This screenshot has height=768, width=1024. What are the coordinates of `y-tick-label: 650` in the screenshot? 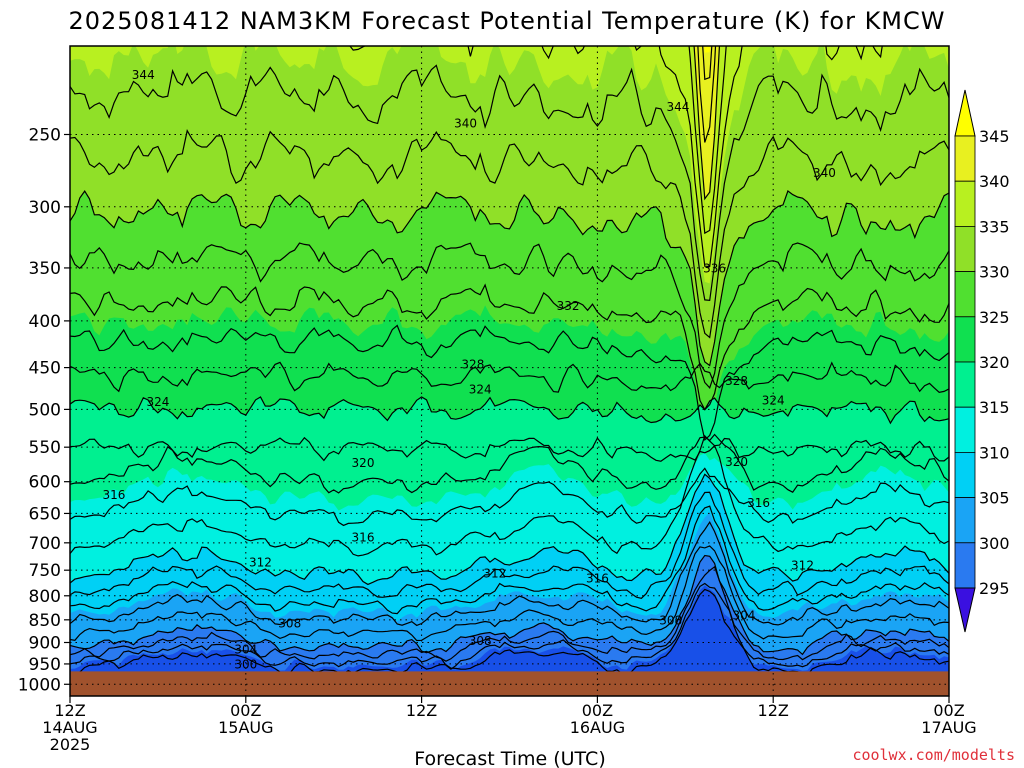 It's located at (45, 514).